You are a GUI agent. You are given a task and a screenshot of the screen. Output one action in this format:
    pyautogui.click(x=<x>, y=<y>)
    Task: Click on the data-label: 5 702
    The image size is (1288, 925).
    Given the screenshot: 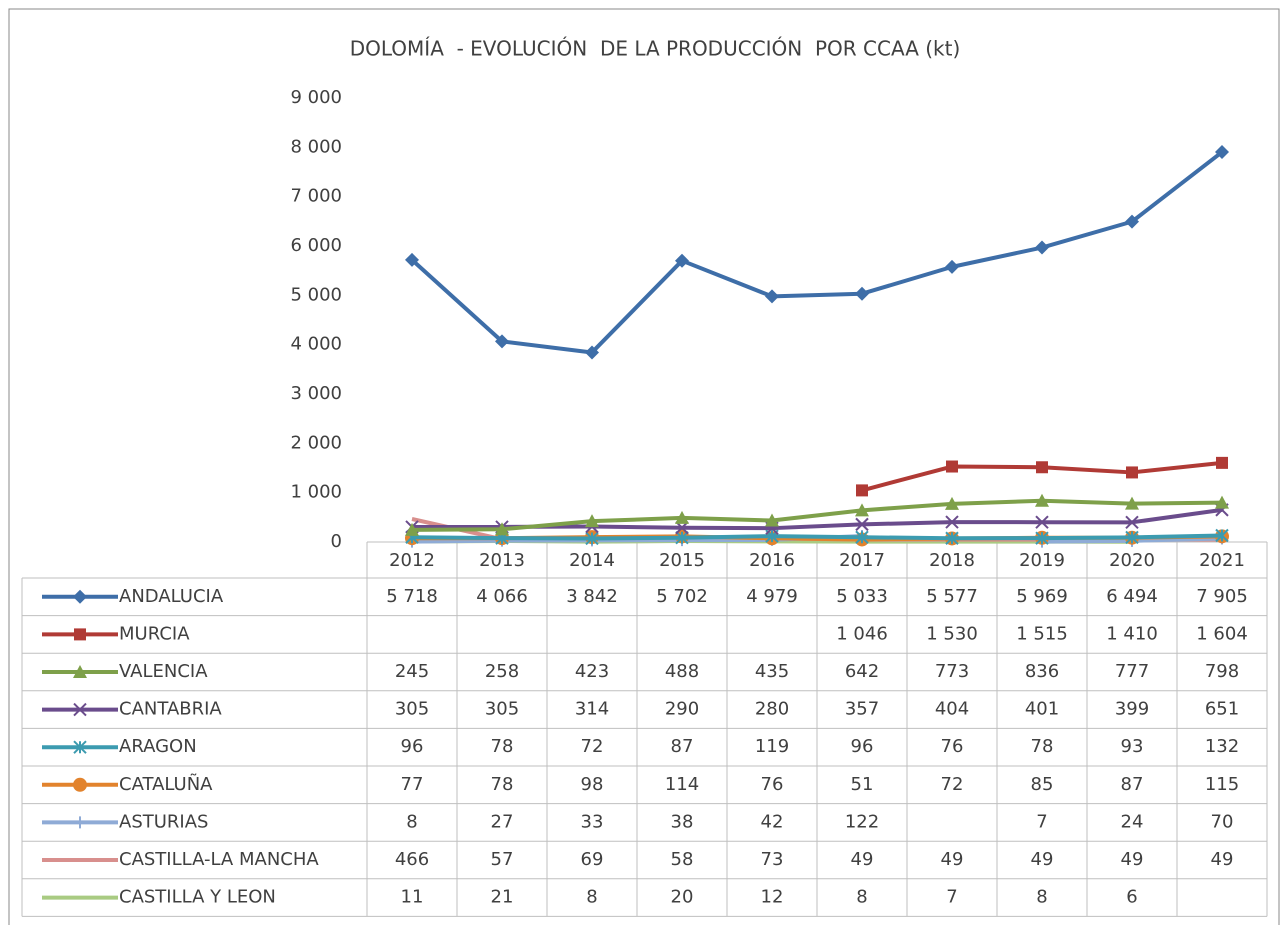 What is the action you would take?
    pyautogui.click(x=682, y=596)
    